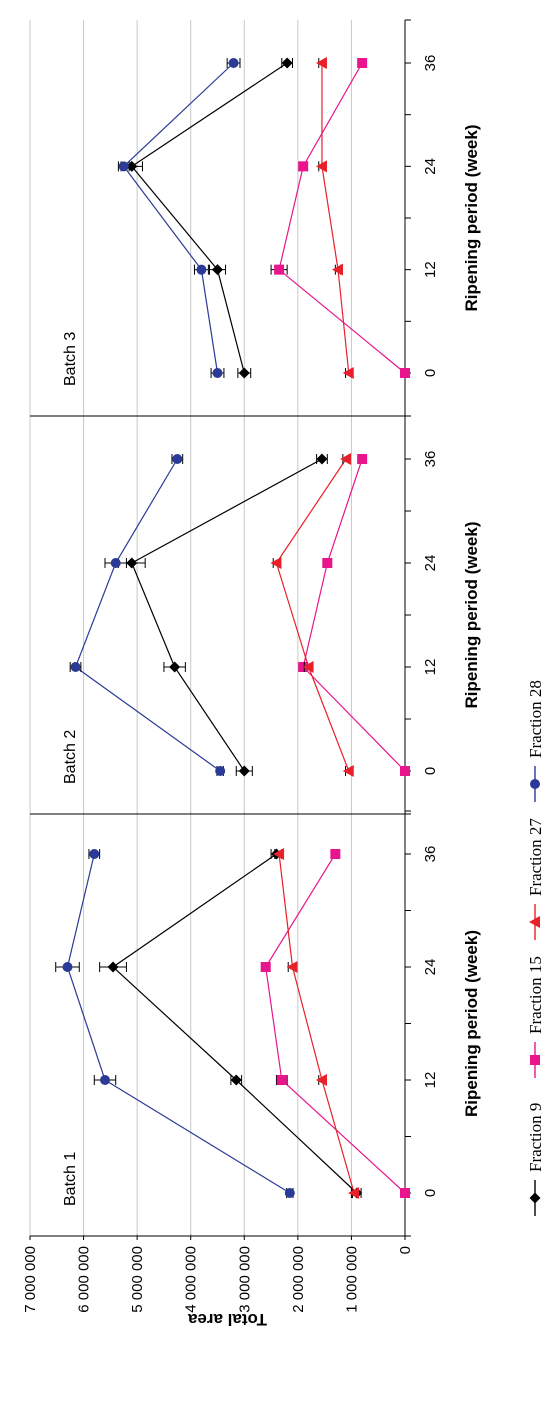 This screenshot has height=1426, width=553. Describe the element at coordinates (405, 1250) in the screenshot. I see `y-tick-label: 0` at that location.